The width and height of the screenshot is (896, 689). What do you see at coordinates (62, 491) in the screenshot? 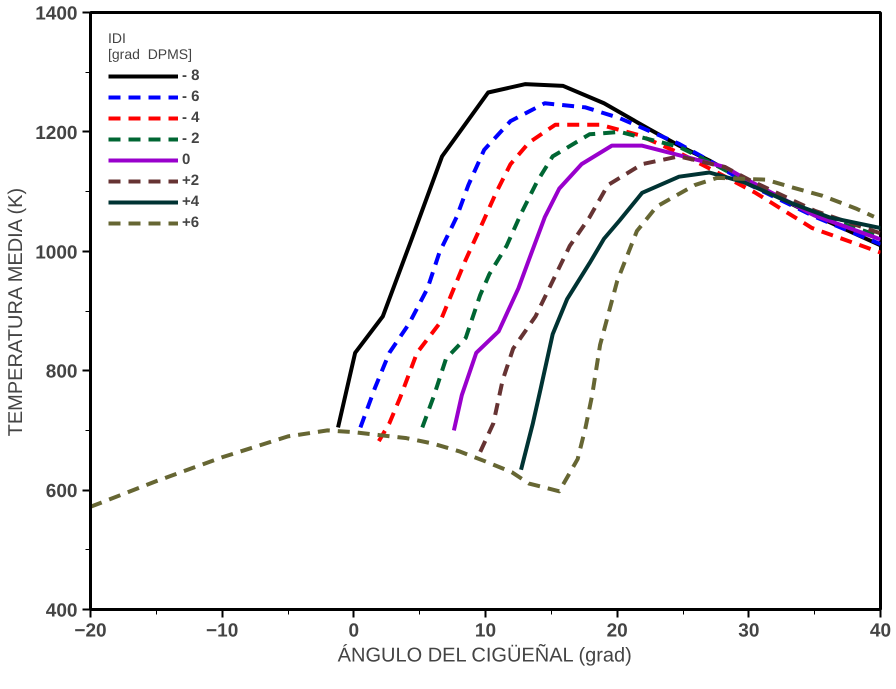
I see `y-tick-label: 600` at bounding box center [62, 491].